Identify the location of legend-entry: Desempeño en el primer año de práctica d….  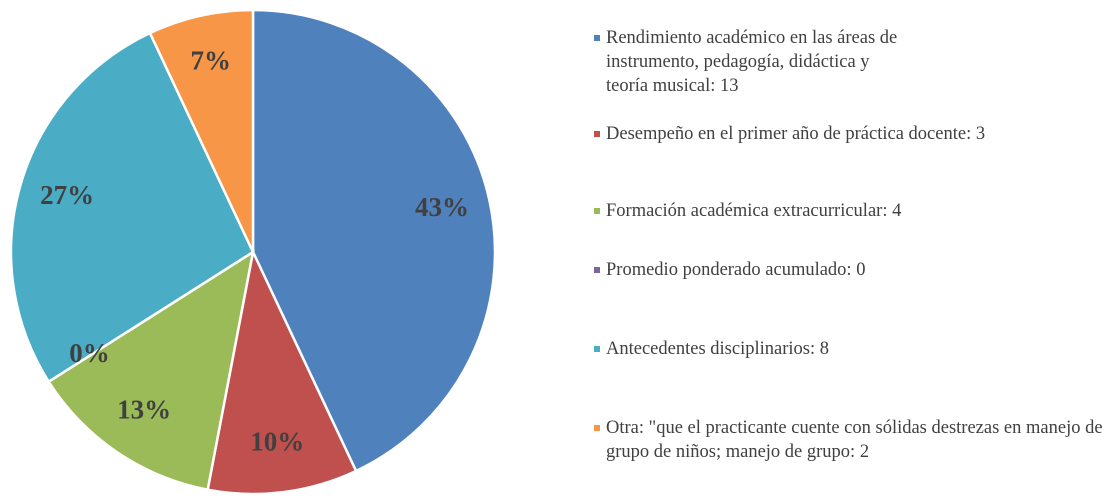
(847, 134).